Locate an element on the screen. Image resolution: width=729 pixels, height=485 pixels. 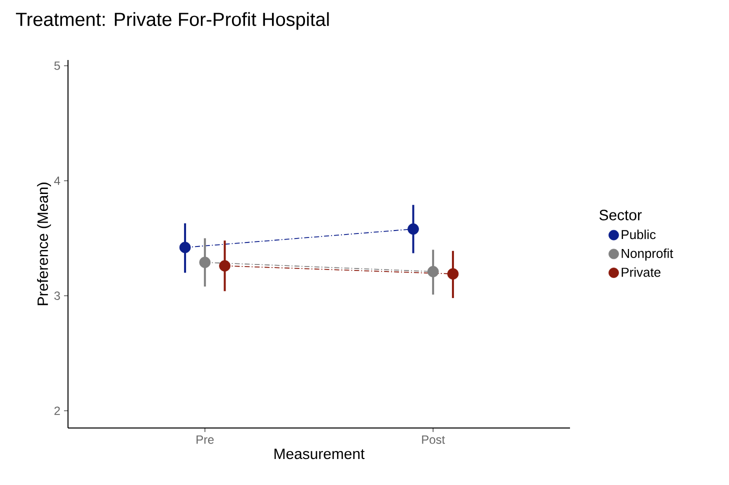
x-tick-label: Post is located at coordinates (433, 440).